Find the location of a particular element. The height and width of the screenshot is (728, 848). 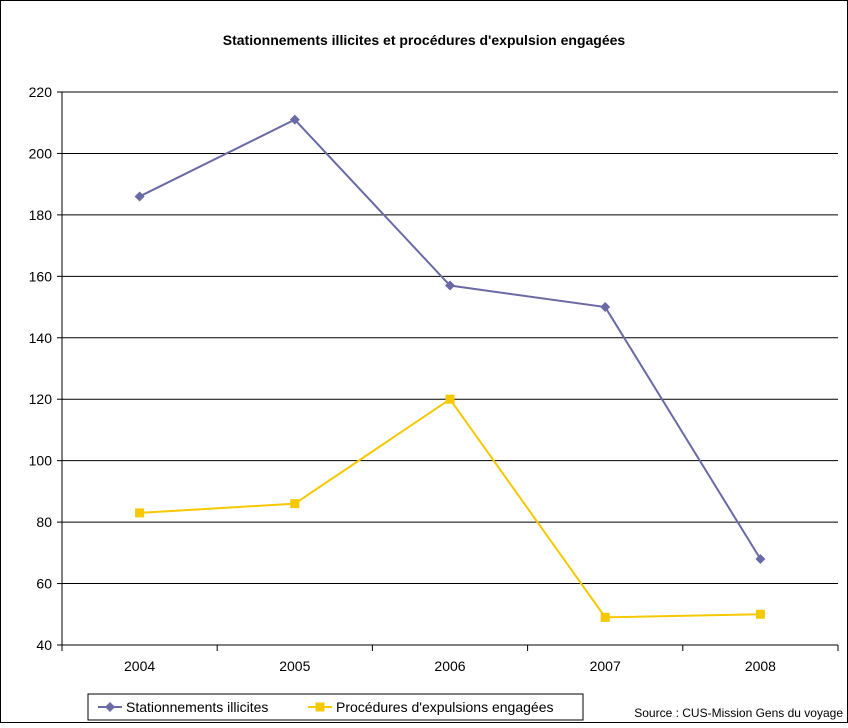

x-tick-label: 2008 is located at coordinates (760, 666).